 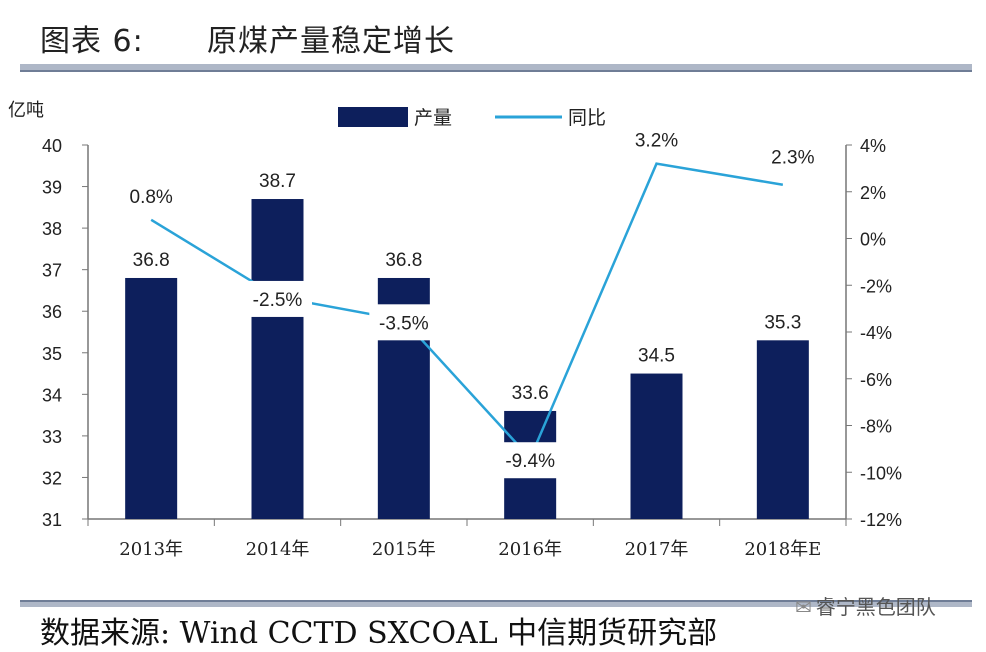 I want to click on x-tick-label: 2017年, so click(x=657, y=549).